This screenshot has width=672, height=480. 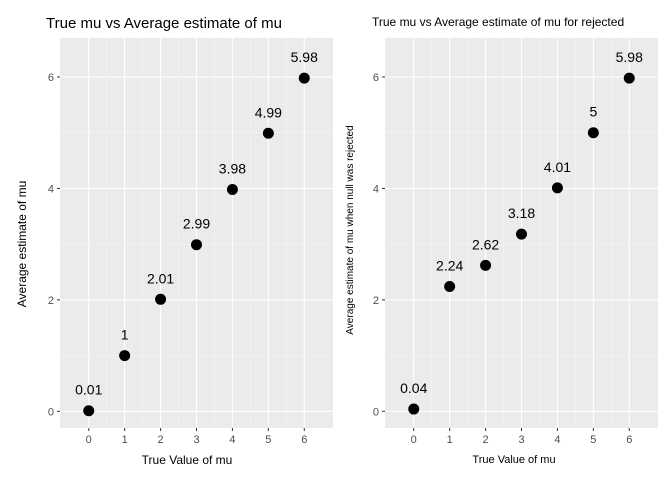 I want to click on data-label: 5, so click(x=593, y=112).